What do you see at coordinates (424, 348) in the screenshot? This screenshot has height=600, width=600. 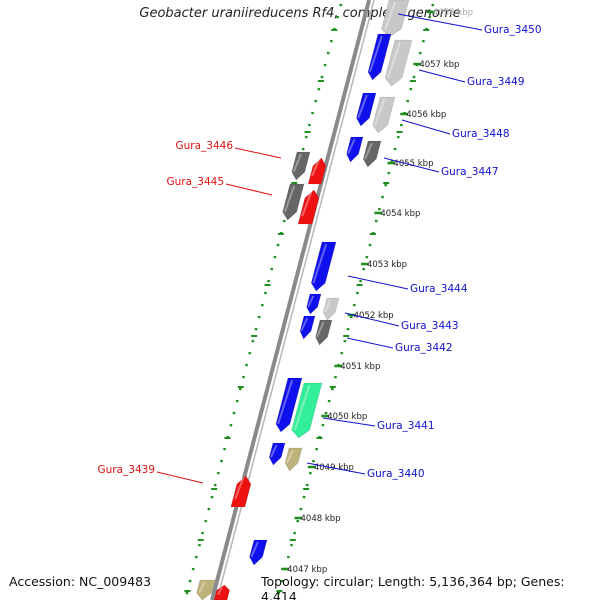 I see `gene-label: Gura_3442` at bounding box center [424, 348].